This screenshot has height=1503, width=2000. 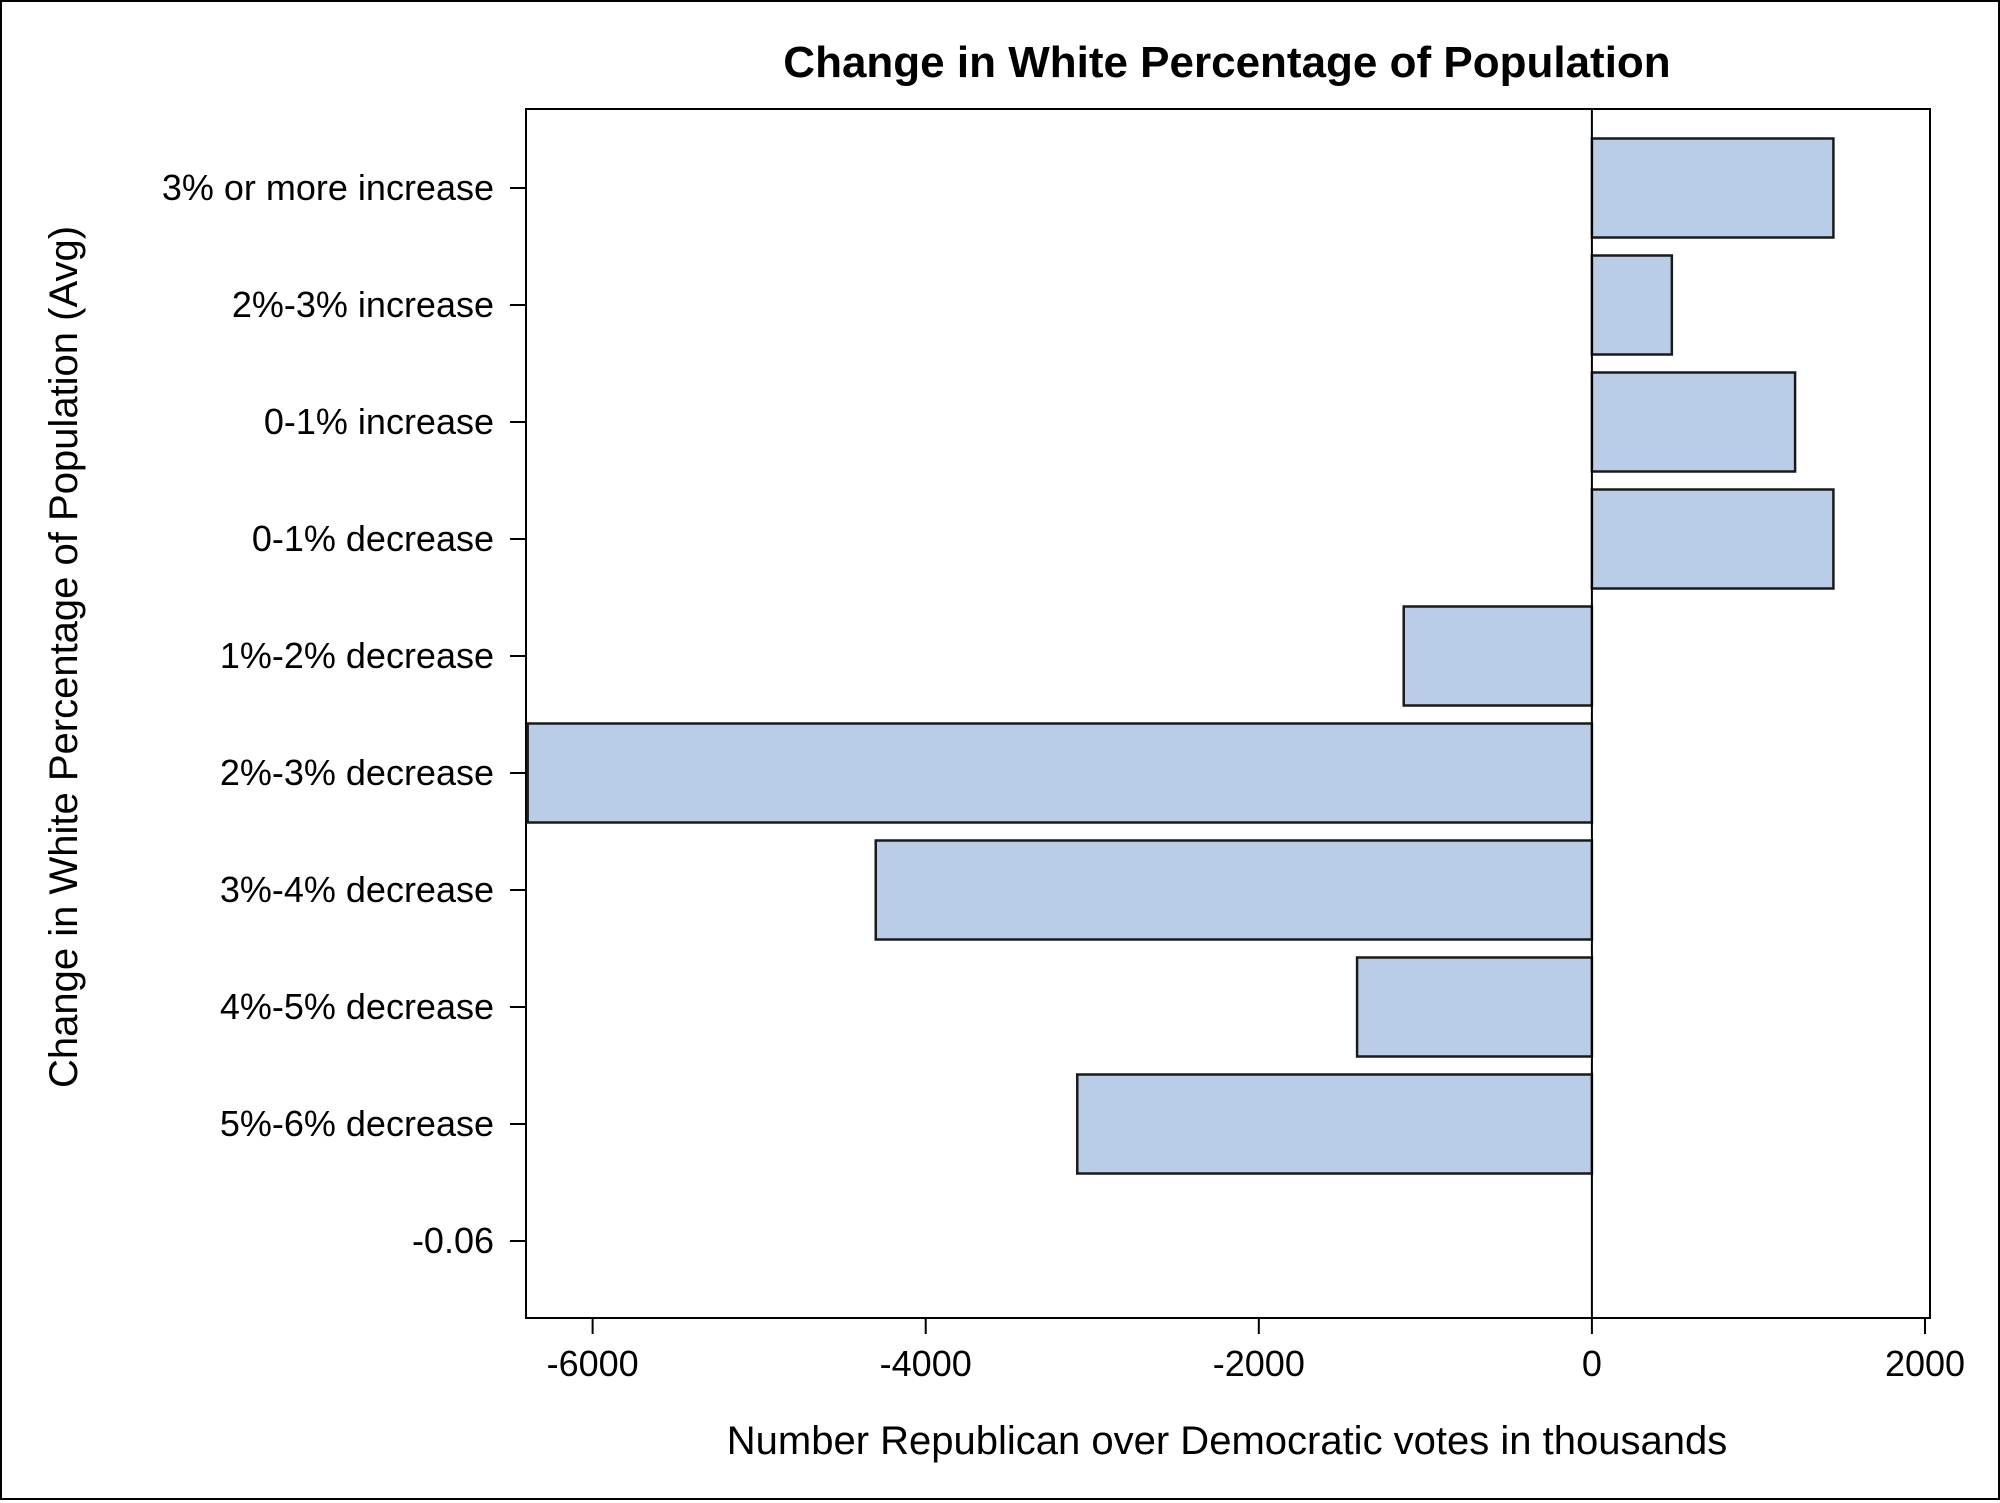 What do you see at coordinates (1592, 1363) in the screenshot?
I see `x-tick-label: 0` at bounding box center [1592, 1363].